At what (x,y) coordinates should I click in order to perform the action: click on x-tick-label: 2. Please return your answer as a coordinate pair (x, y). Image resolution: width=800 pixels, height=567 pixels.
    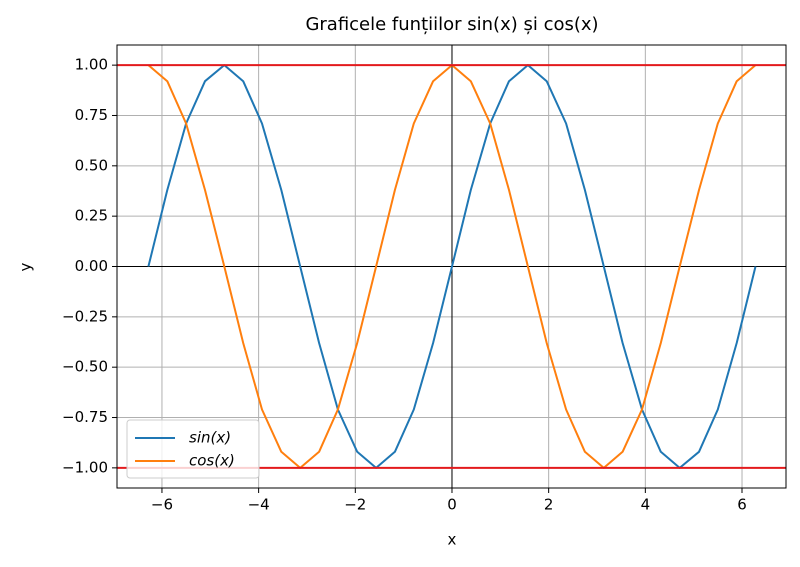
    Looking at the image, I should click on (549, 505).